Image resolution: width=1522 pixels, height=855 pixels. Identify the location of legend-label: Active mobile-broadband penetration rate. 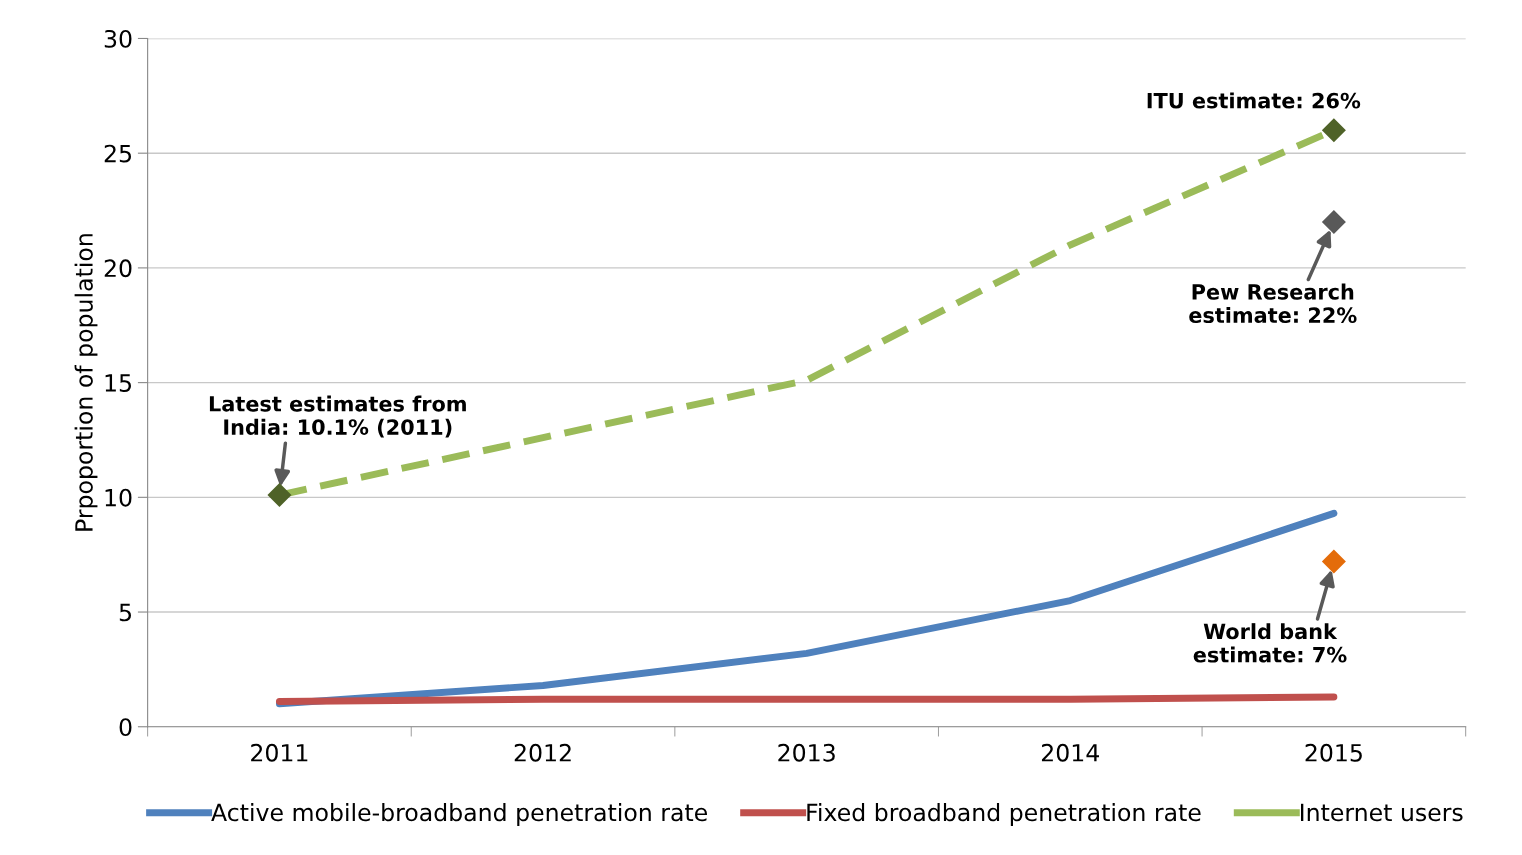
(459, 814).